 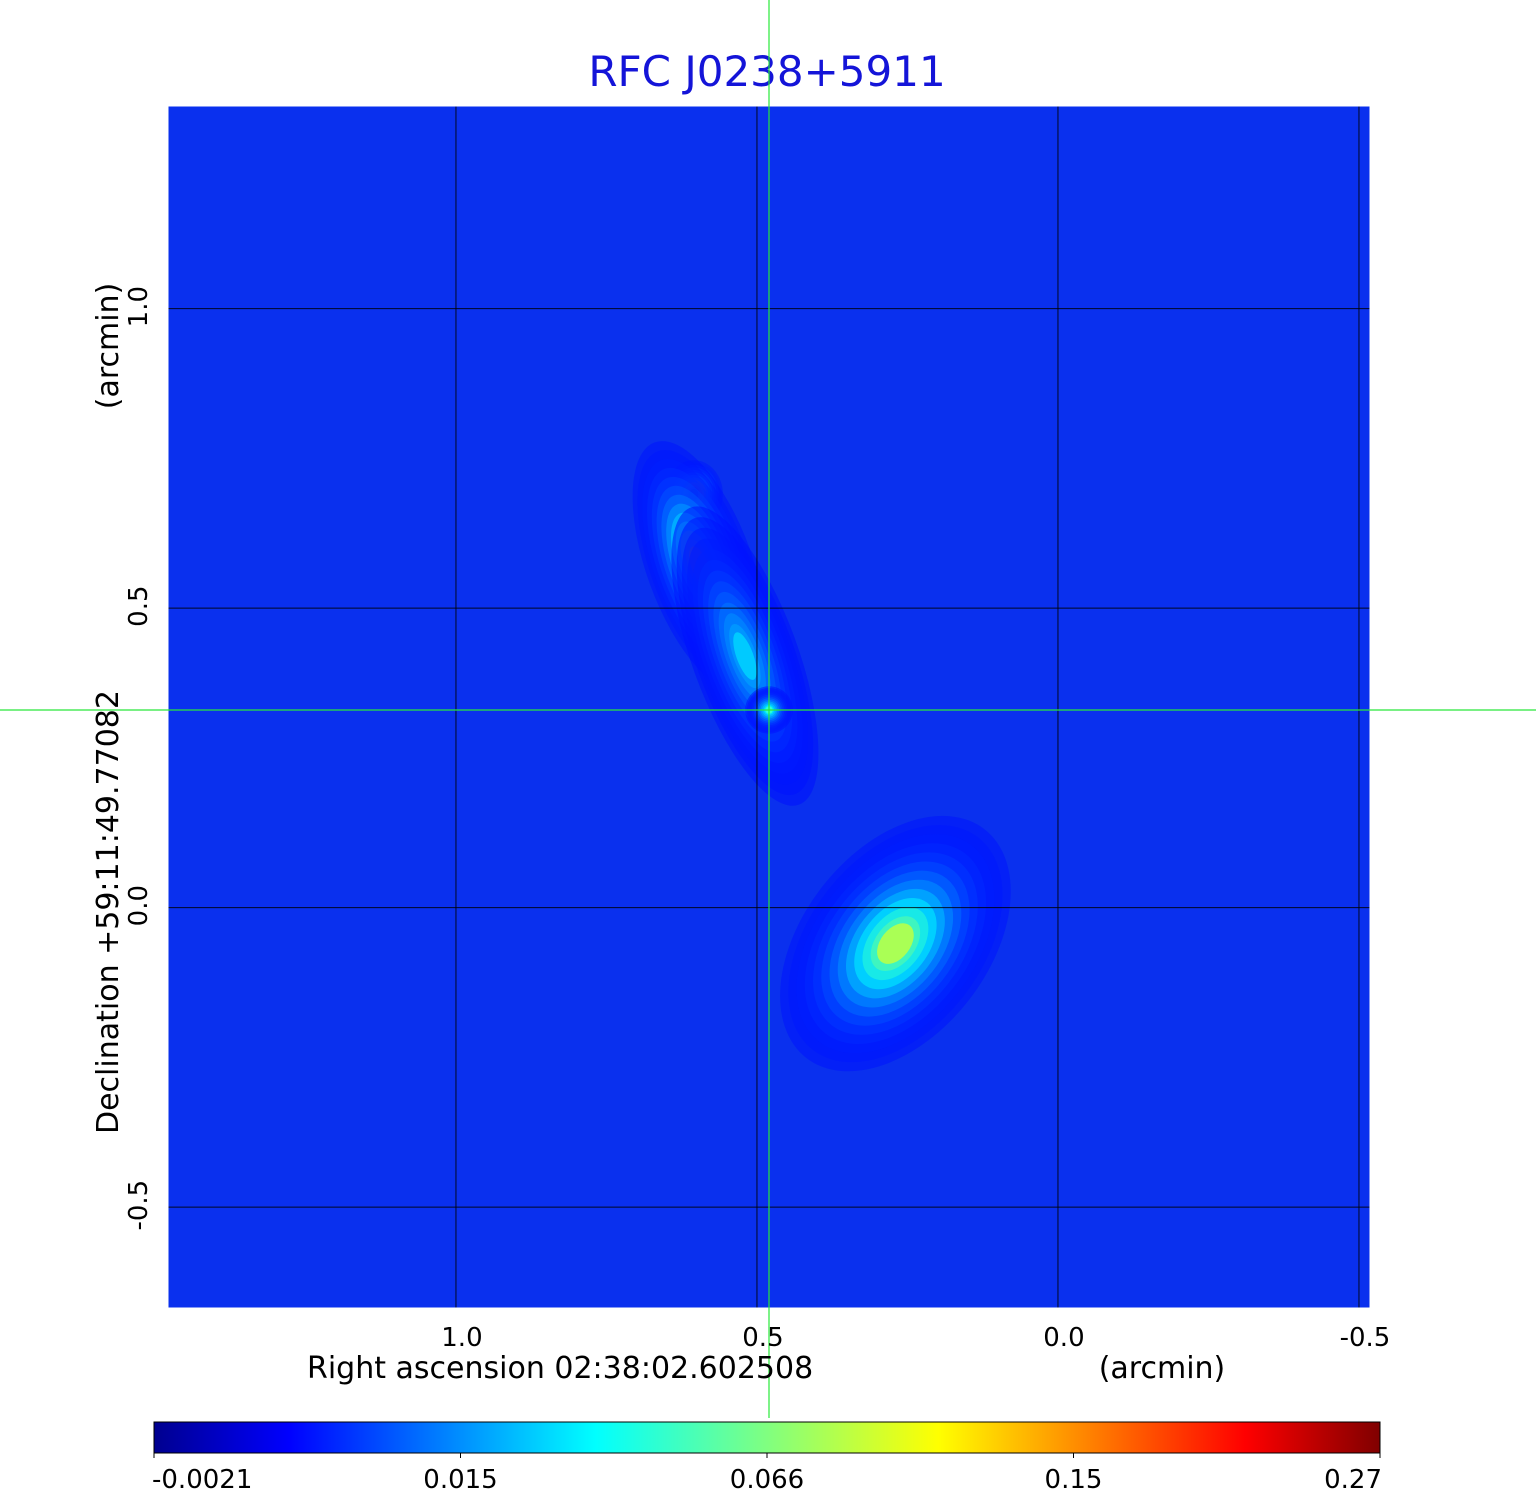 I want to click on y-axis-unit: (arcmin), so click(x=108, y=346).